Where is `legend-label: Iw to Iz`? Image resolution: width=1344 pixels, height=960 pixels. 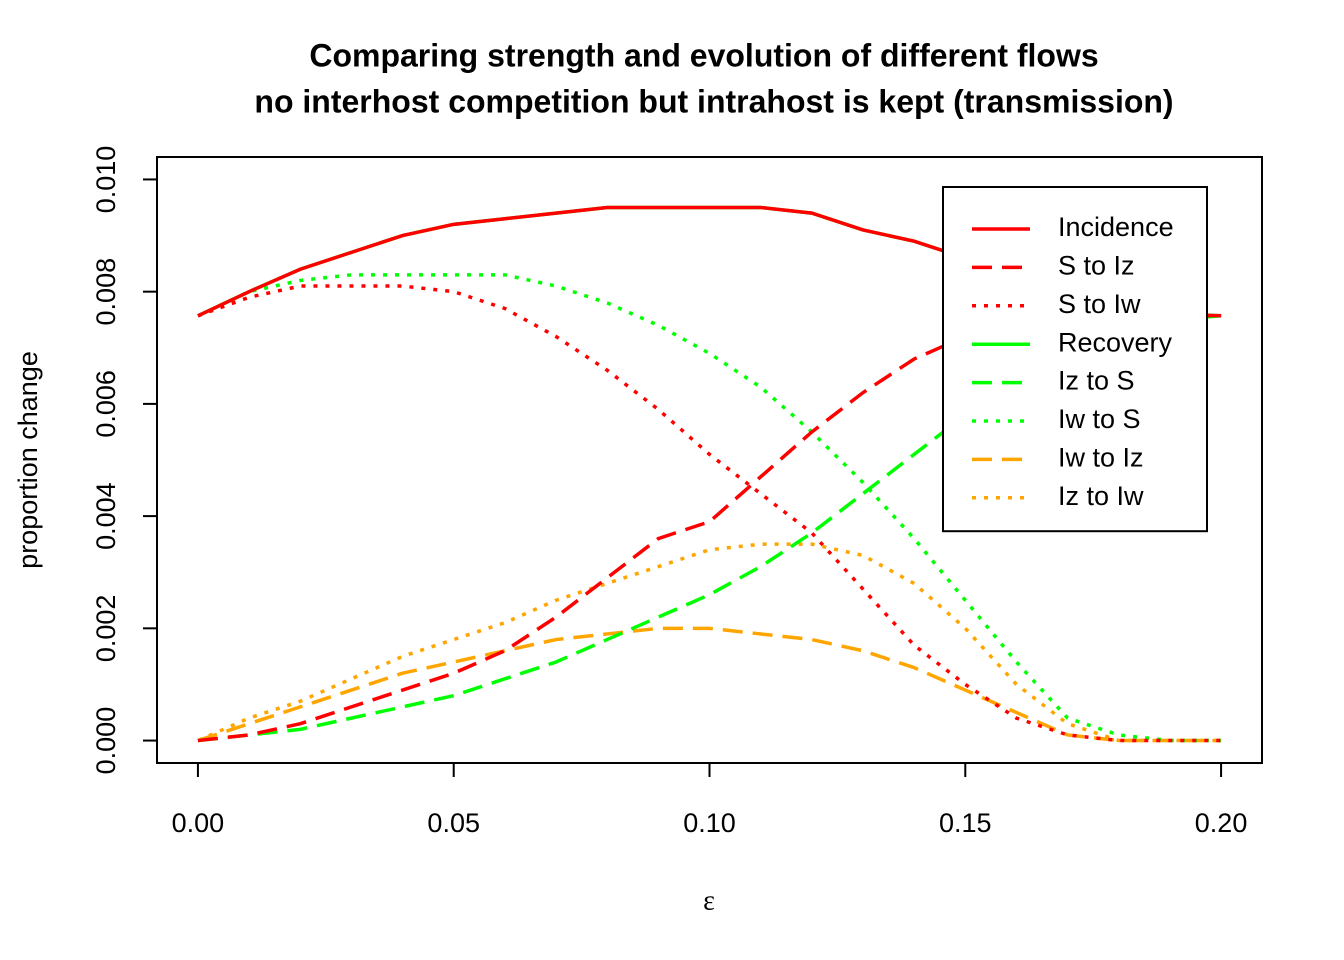
legend-label: Iw to Iz is located at coordinates (1101, 458).